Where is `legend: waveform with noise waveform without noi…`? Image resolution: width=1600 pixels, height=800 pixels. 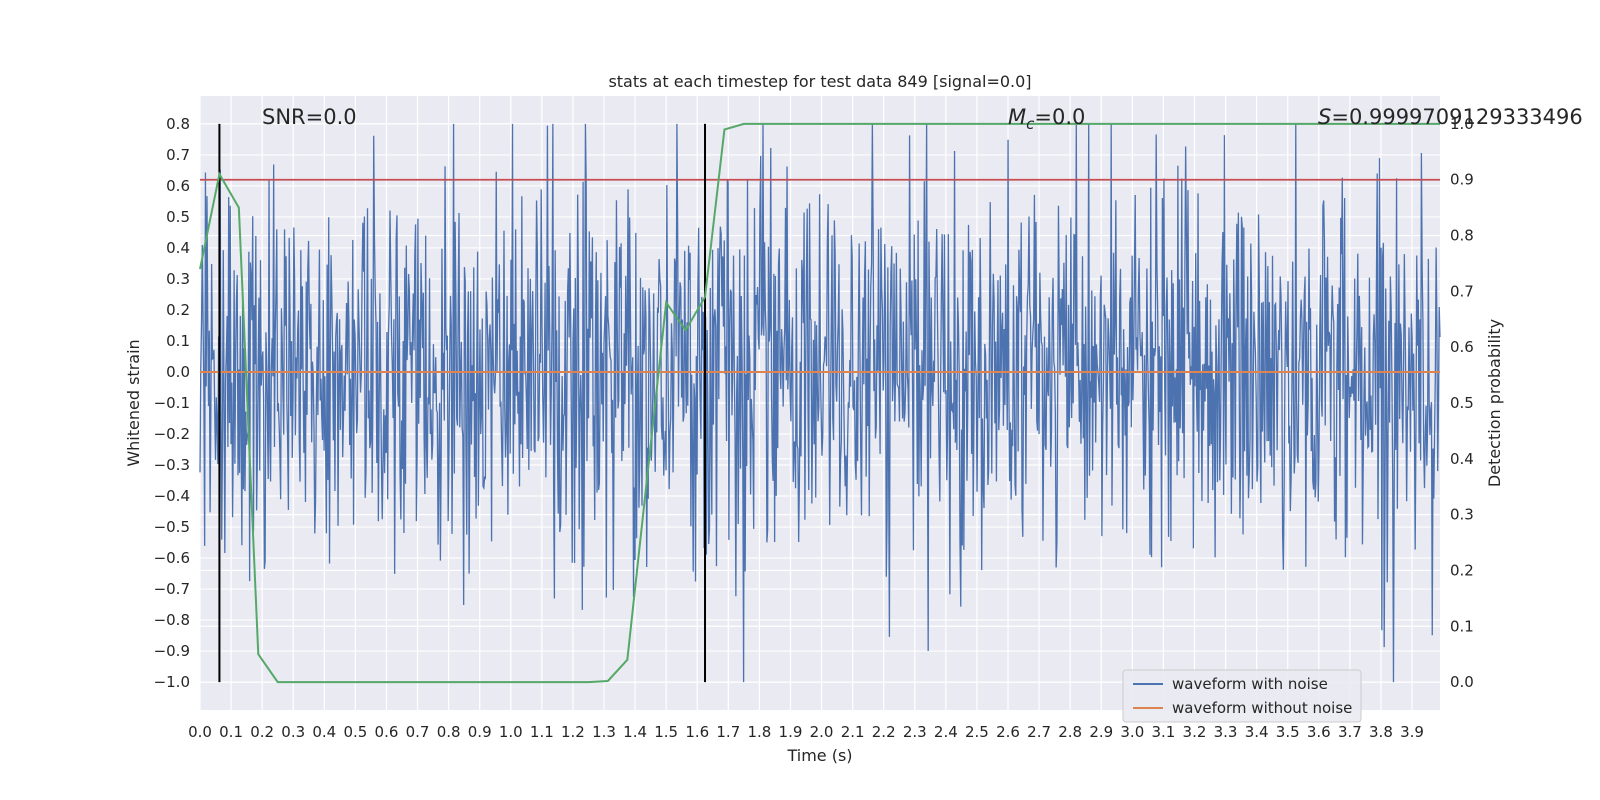
legend: waveform with noise waveform without noi… is located at coordinates (1242, 696).